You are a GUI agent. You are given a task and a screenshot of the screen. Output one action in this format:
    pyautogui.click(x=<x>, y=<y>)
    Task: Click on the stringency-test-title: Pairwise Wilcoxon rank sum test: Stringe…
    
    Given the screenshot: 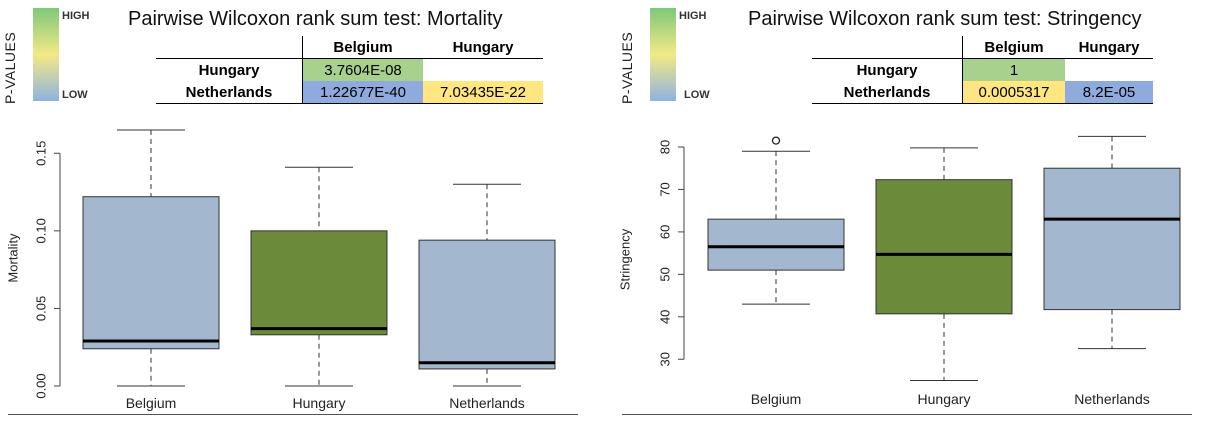 What is the action you would take?
    pyautogui.click(x=945, y=19)
    